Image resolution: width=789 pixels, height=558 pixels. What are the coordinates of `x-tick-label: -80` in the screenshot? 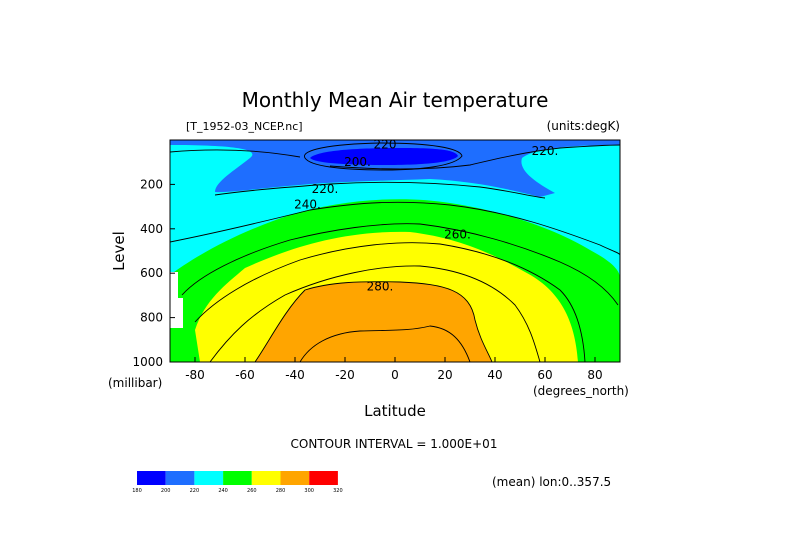 It's located at (195, 375).